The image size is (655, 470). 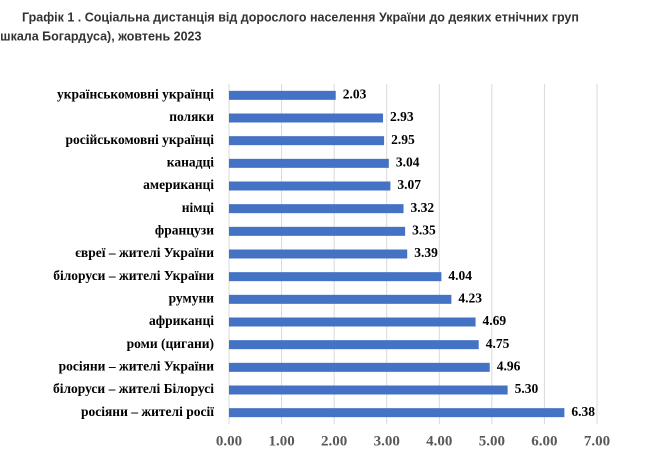 What do you see at coordinates (170, 343) in the screenshot?
I see `y-tick-label: роми (цигани)` at bounding box center [170, 343].